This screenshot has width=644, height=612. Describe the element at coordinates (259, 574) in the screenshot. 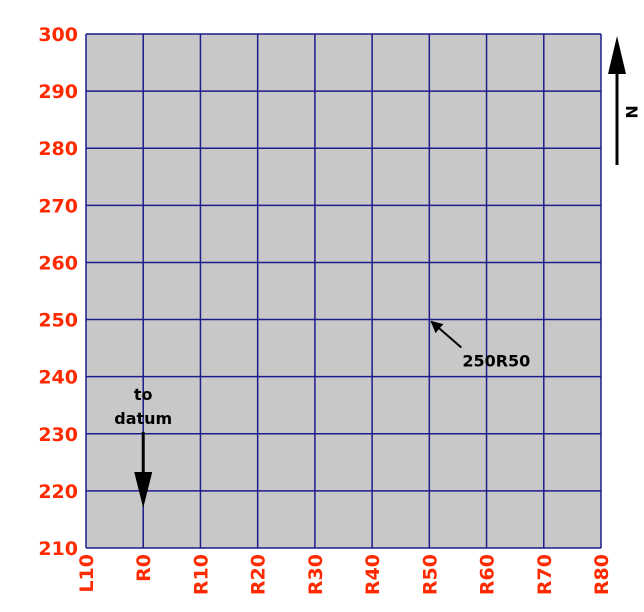

I see `x-tick-label: R20` at that location.